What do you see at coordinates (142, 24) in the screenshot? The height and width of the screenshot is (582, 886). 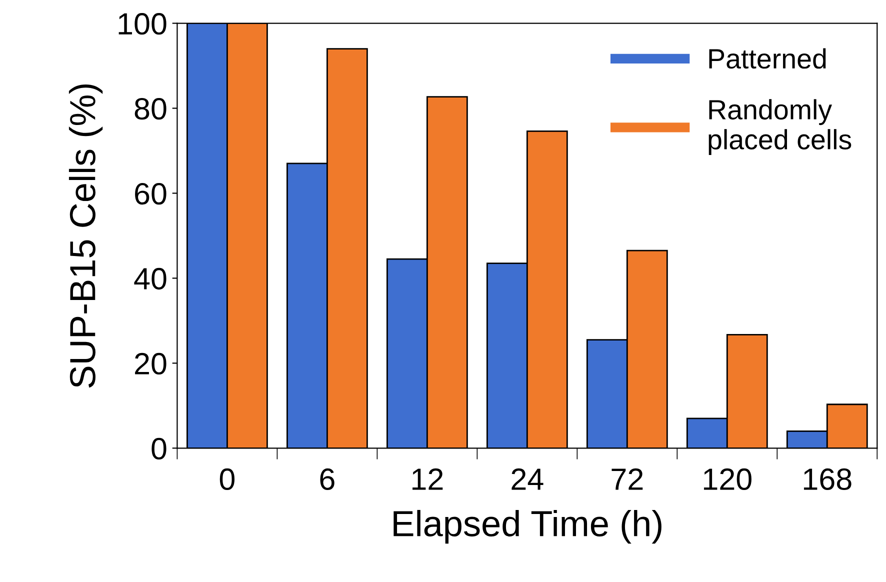 I see `y-tick-label: 100` at bounding box center [142, 24].